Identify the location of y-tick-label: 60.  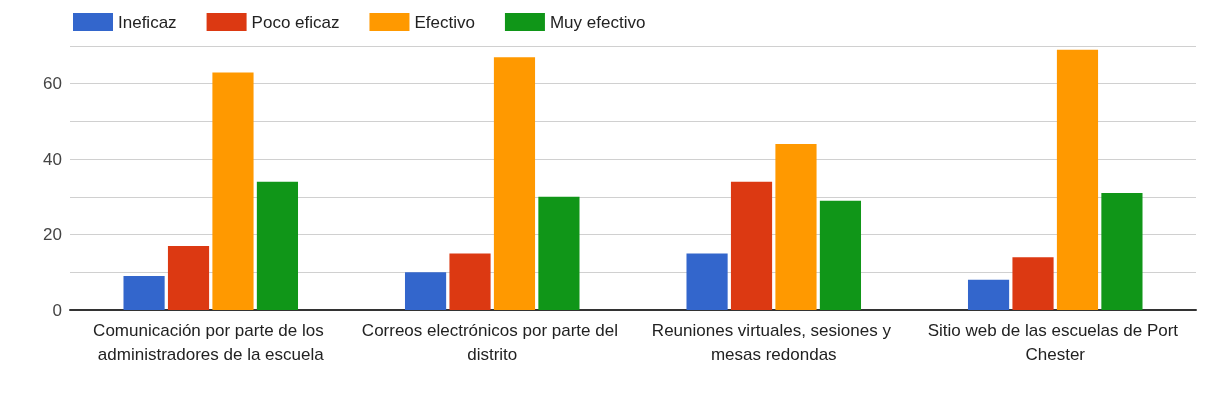
(52, 84).